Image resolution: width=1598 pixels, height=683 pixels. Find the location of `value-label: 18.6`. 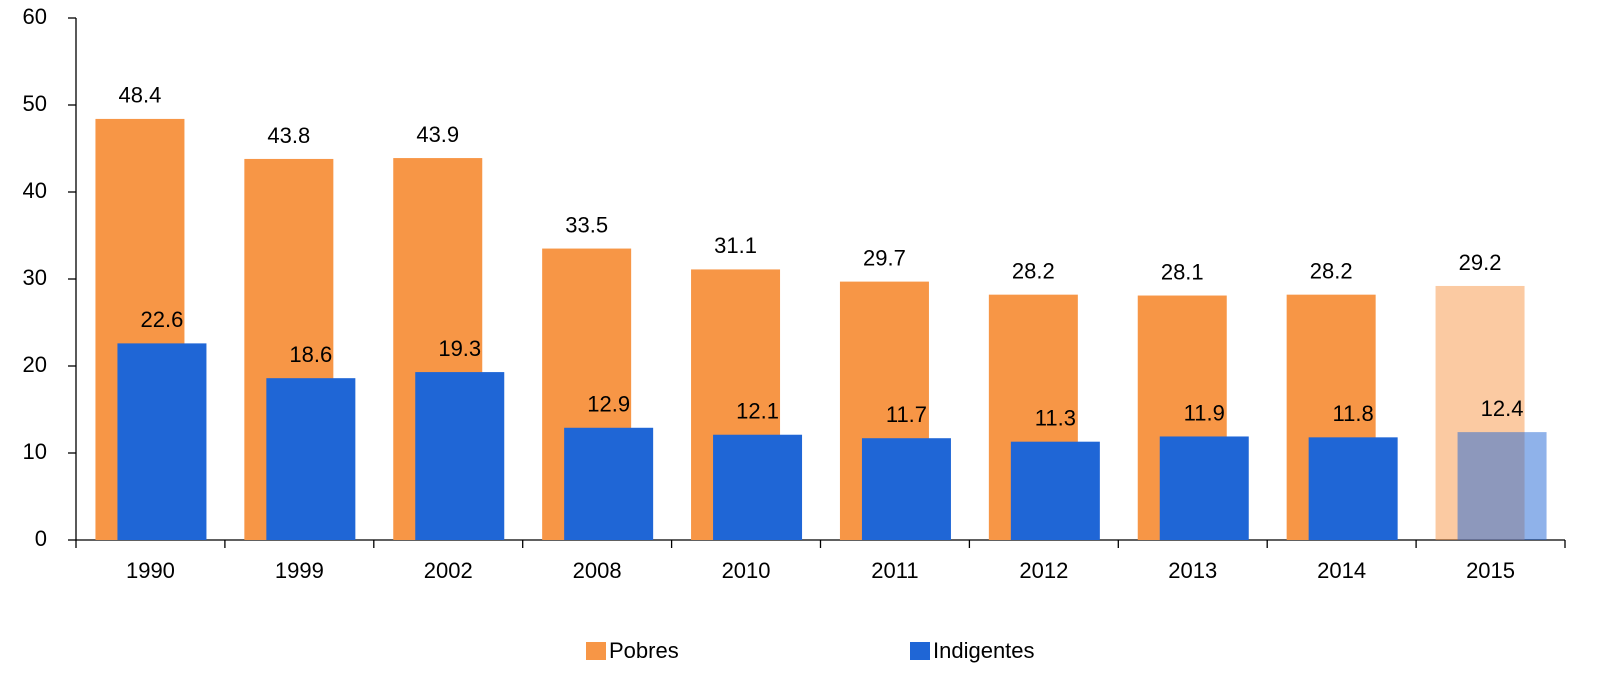

value-label: 18.6 is located at coordinates (310, 354).